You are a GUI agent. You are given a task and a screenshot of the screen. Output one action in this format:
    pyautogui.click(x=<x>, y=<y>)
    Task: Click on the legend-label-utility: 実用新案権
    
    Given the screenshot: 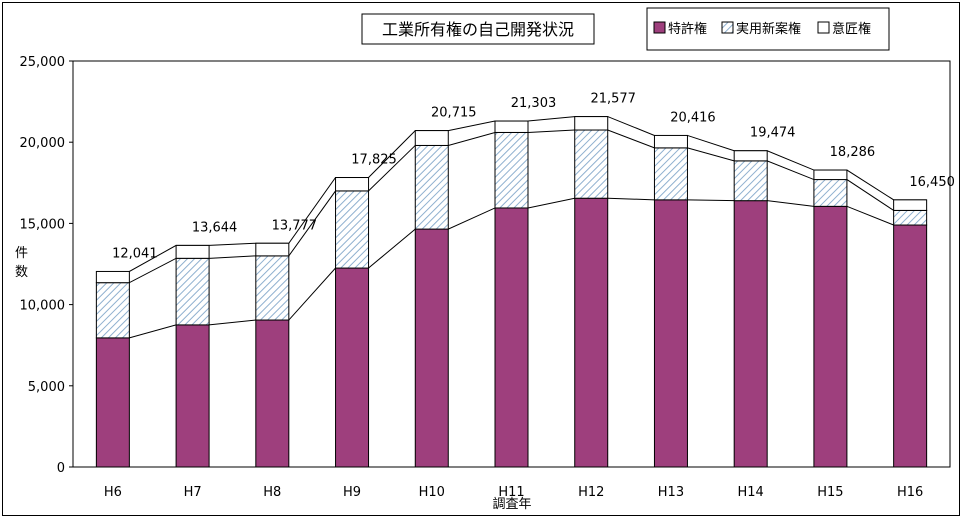 What is the action you would take?
    pyautogui.click(x=768, y=29)
    